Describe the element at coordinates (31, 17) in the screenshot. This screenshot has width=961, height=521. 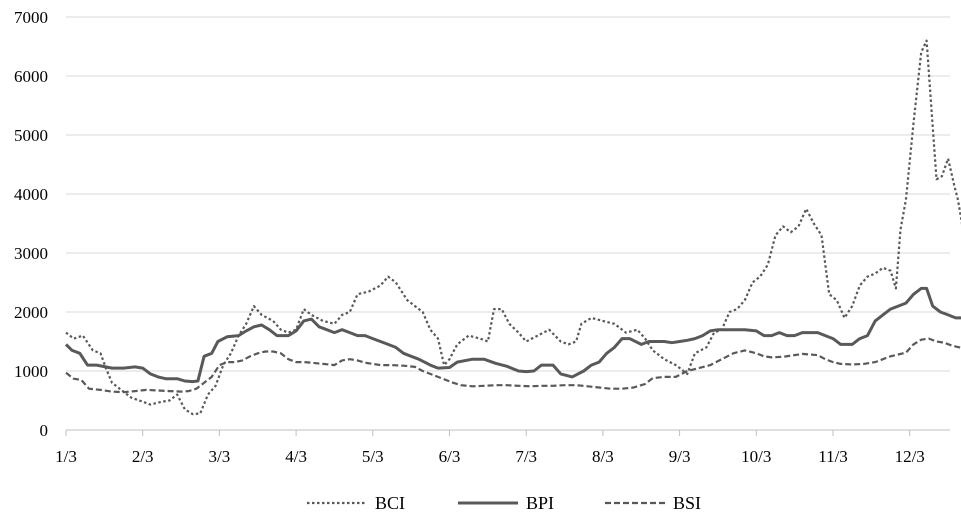
I see `y-tick-label-7000: 7000` at that location.